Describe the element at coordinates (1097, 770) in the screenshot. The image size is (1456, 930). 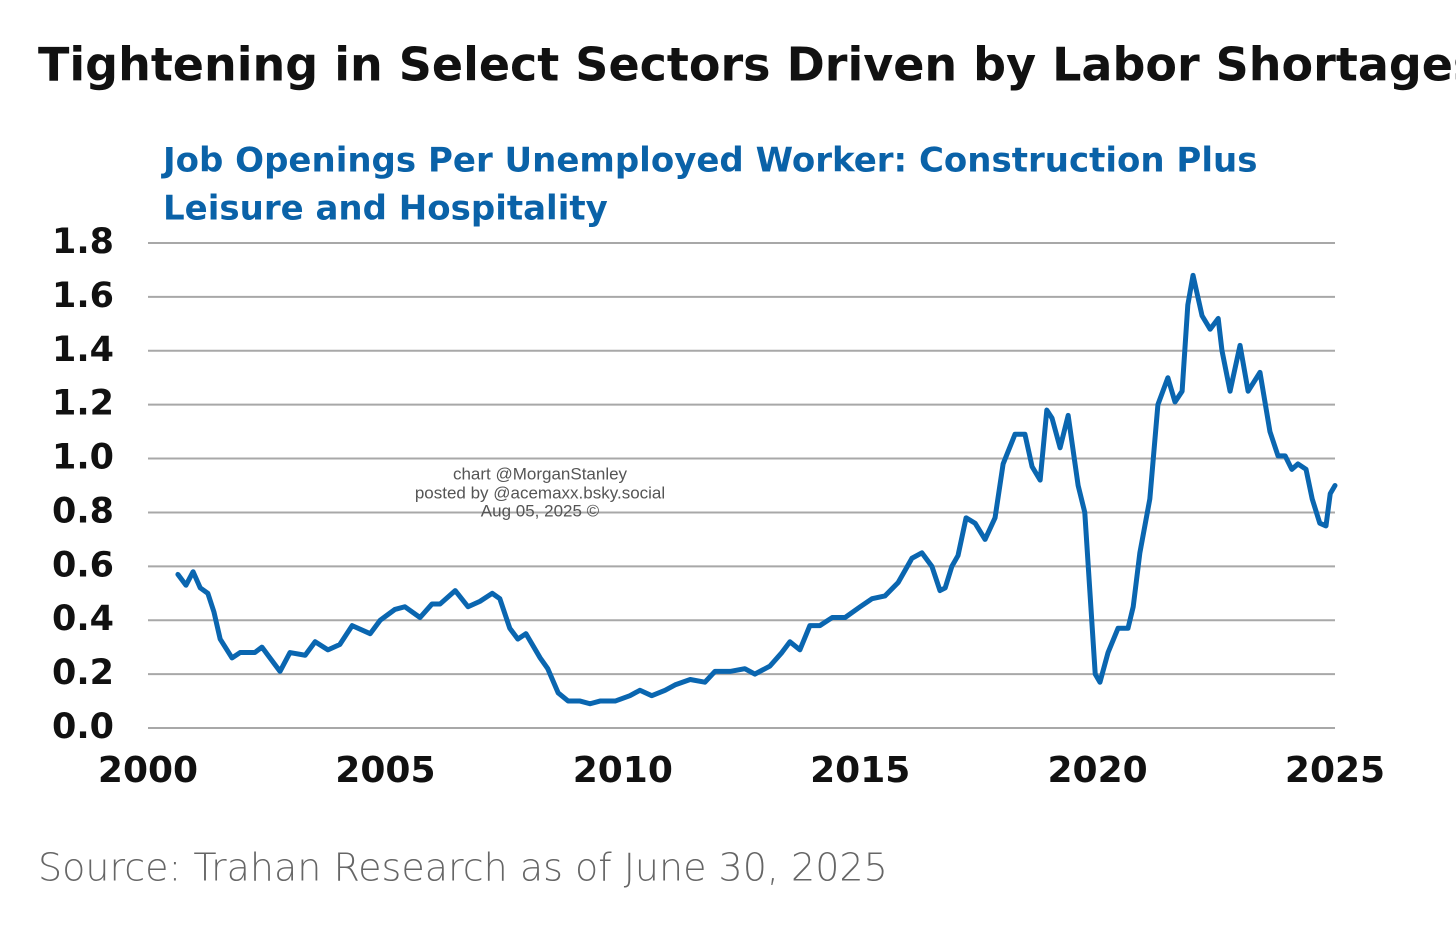
I see `x-tick-label: 2020` at that location.